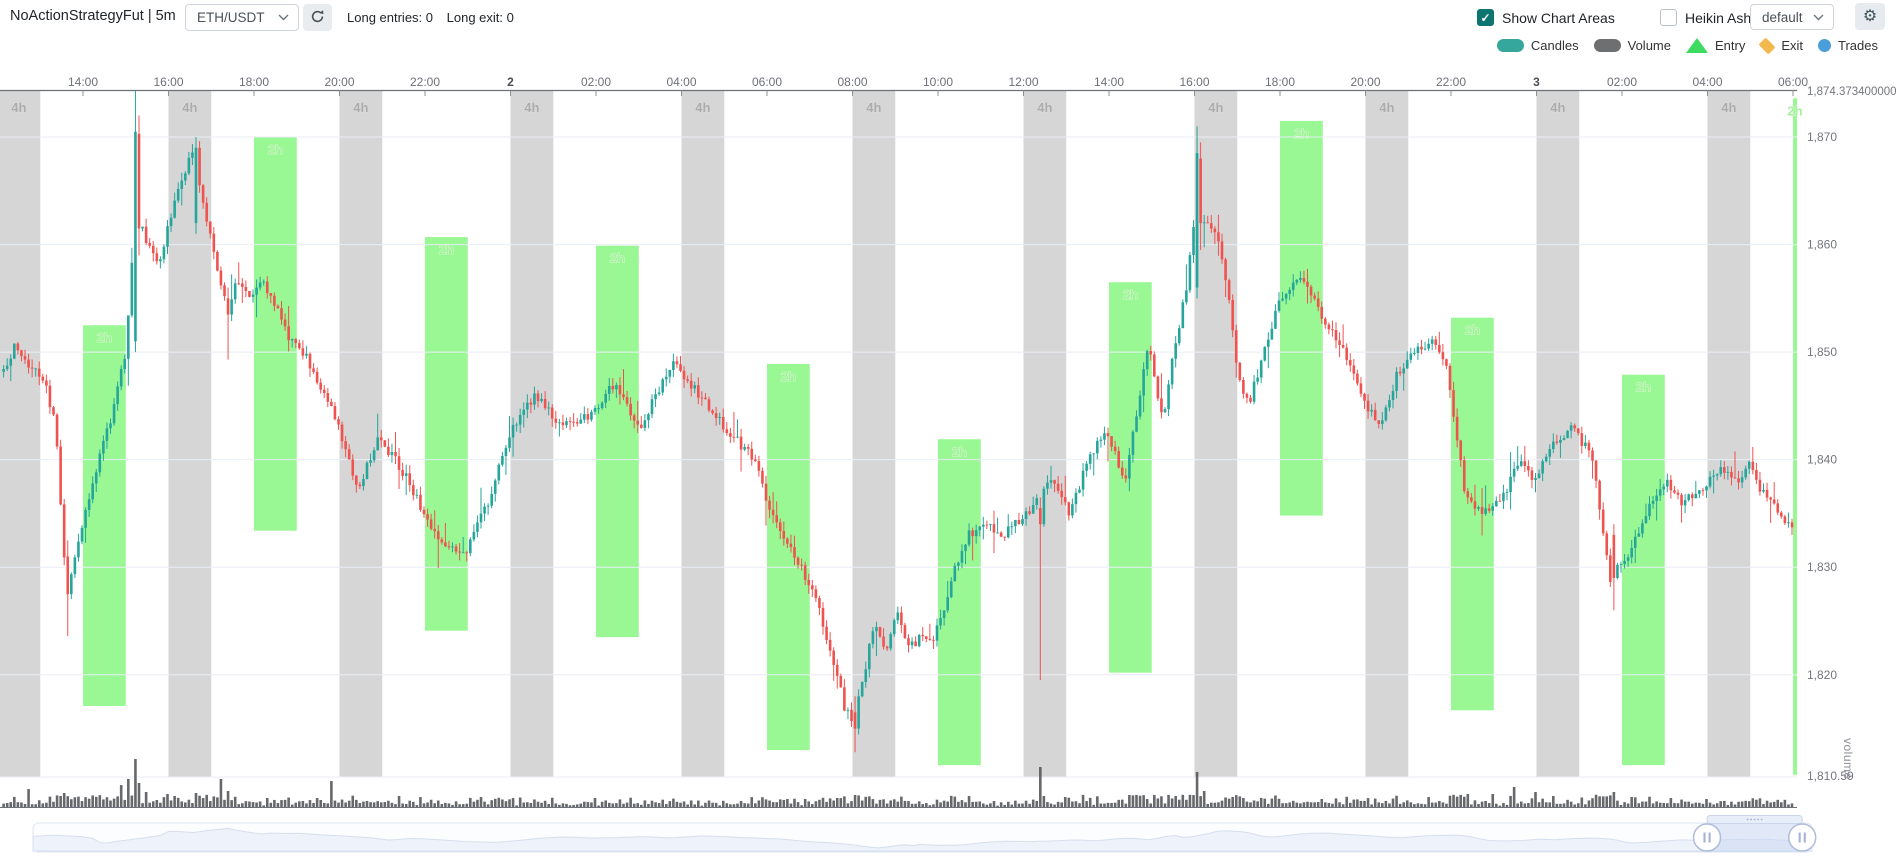  Describe the element at coordinates (1870, 16) in the screenshot. I see `settings-button: ⚙` at that location.